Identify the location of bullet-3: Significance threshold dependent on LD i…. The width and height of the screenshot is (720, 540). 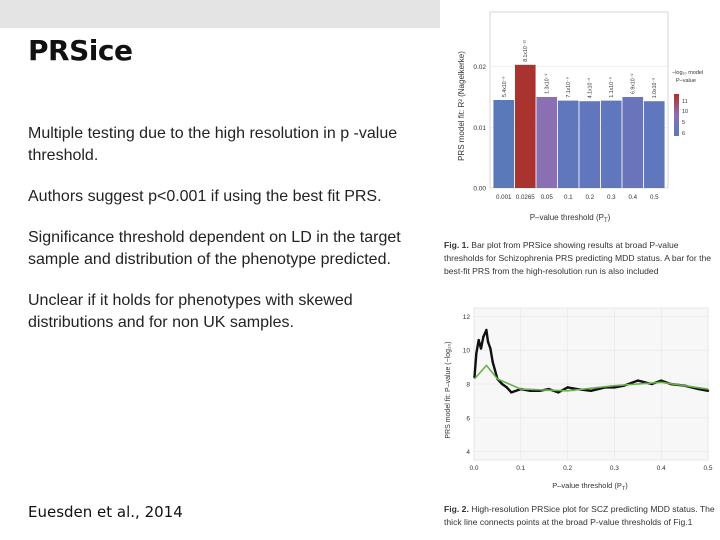
(214, 248).